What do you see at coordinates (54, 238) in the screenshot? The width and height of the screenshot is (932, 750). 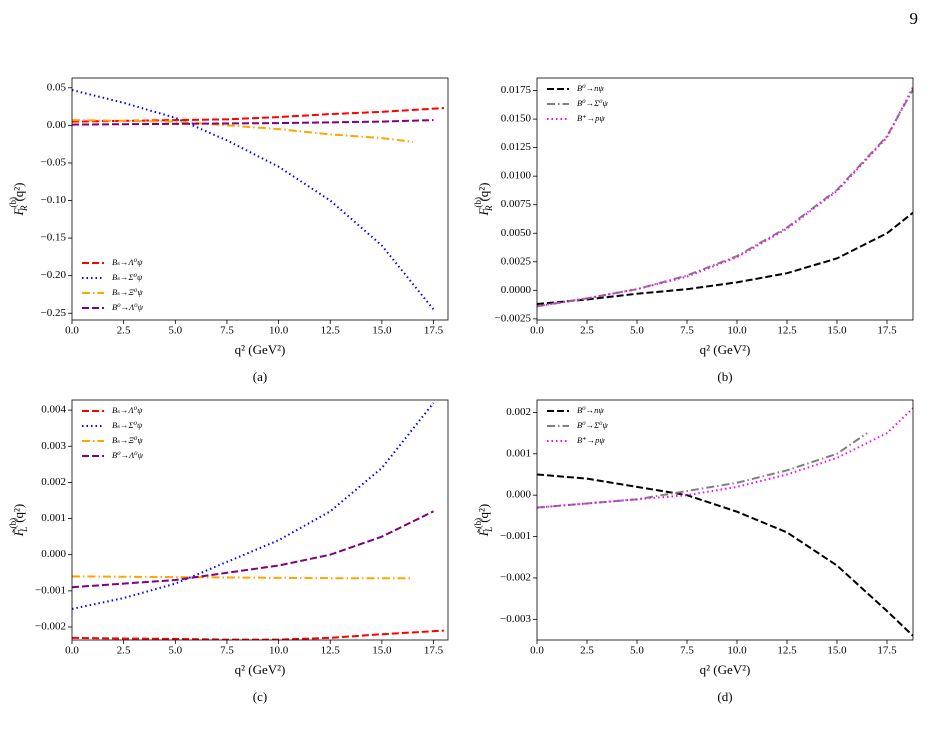 I see `y-tick-label: −0.15` at bounding box center [54, 238].